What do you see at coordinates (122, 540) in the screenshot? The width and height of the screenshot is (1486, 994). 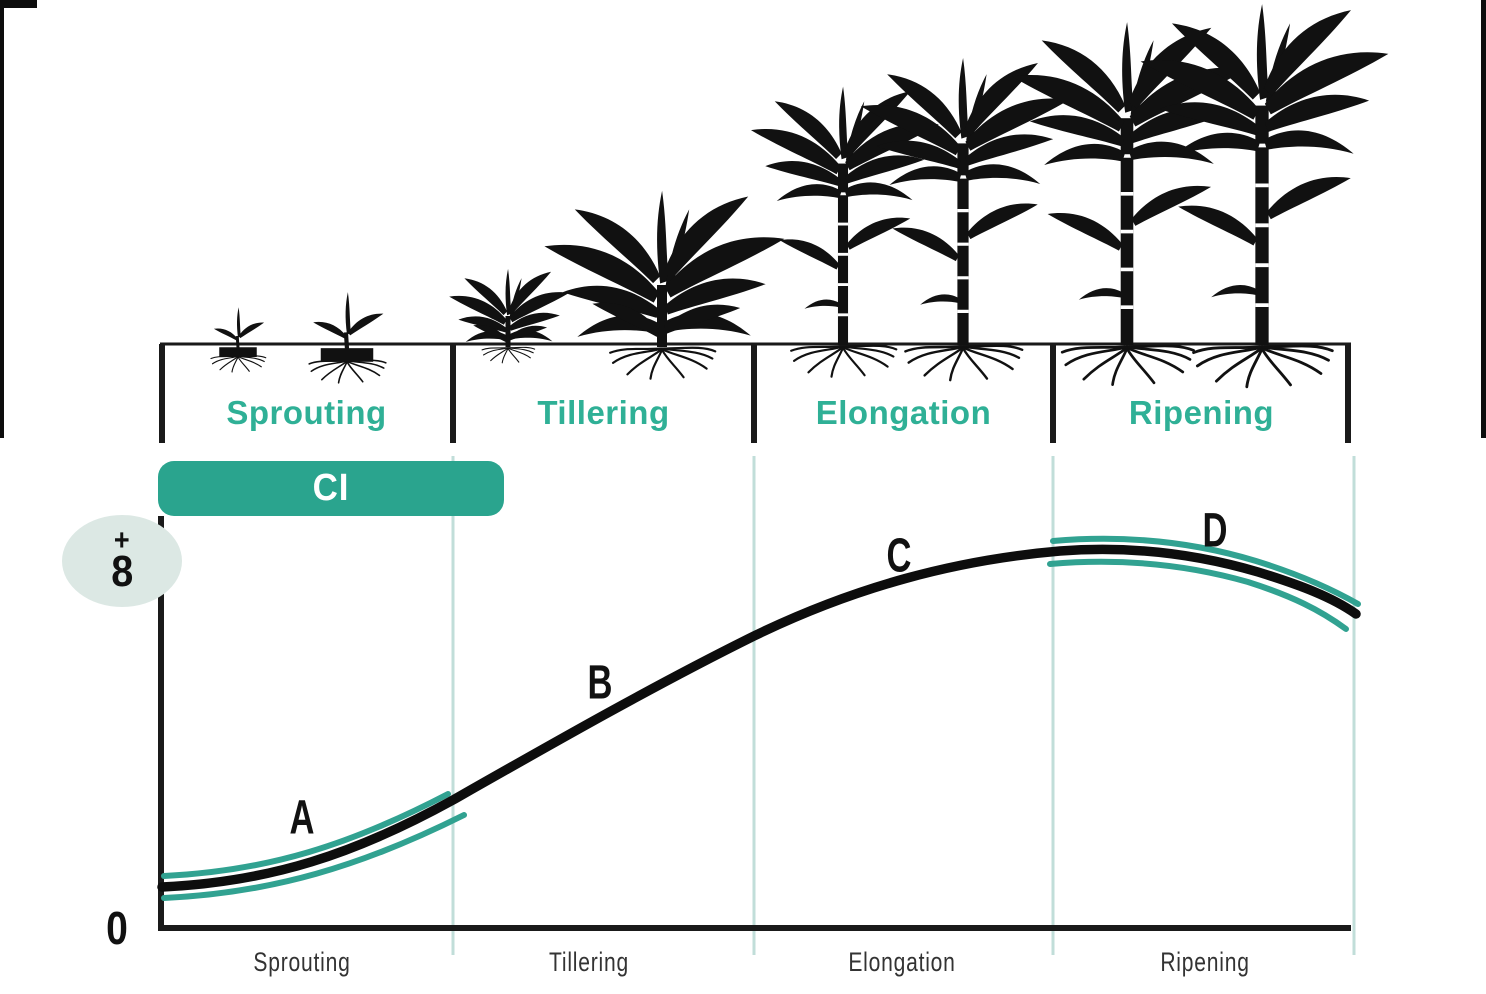 I see `y-max-plus: +` at bounding box center [122, 540].